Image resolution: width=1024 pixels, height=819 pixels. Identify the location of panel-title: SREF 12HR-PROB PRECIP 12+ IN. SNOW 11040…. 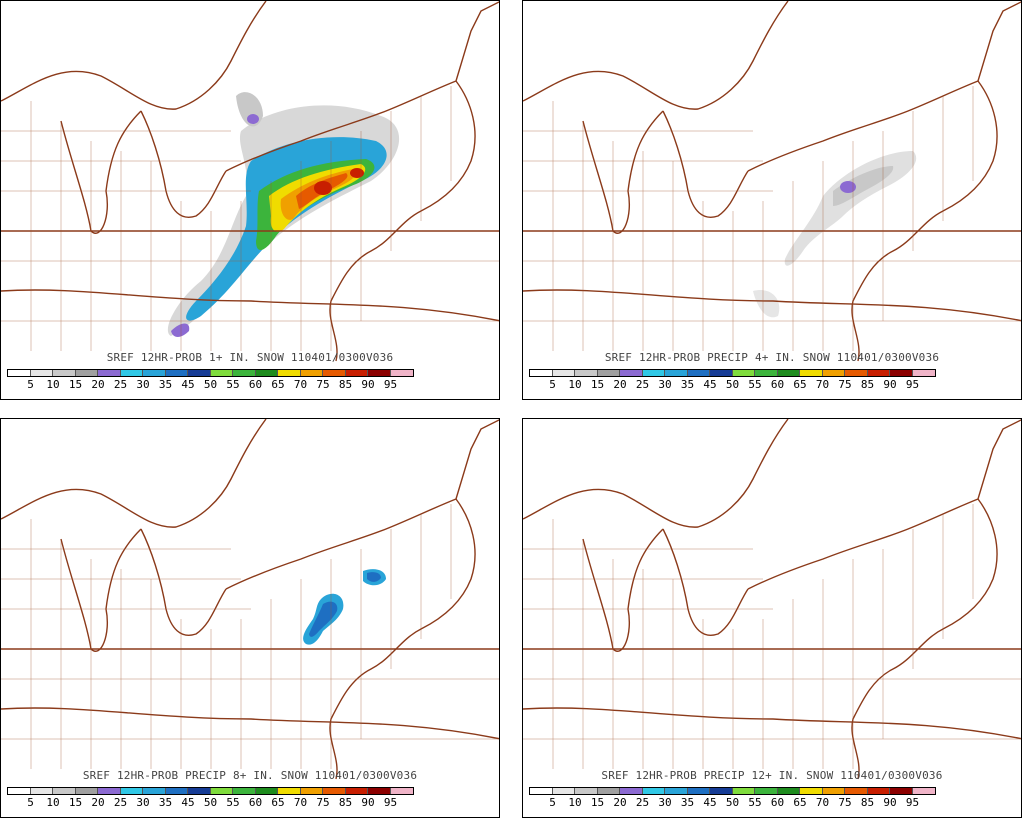
(772, 775).